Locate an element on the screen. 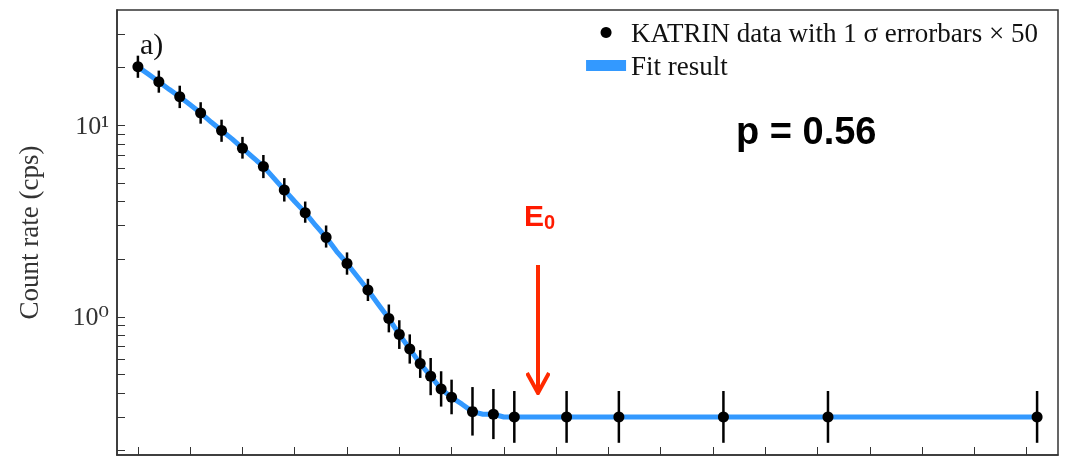 This screenshot has width=1065, height=458. y-tick-label: 10¹ is located at coordinates (92, 125).